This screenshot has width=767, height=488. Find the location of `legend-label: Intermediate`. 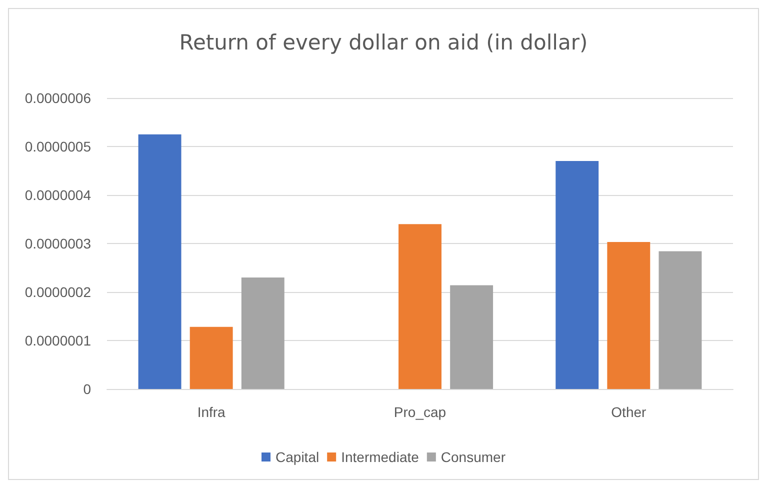

legend-label: Intermediate is located at coordinates (380, 457).